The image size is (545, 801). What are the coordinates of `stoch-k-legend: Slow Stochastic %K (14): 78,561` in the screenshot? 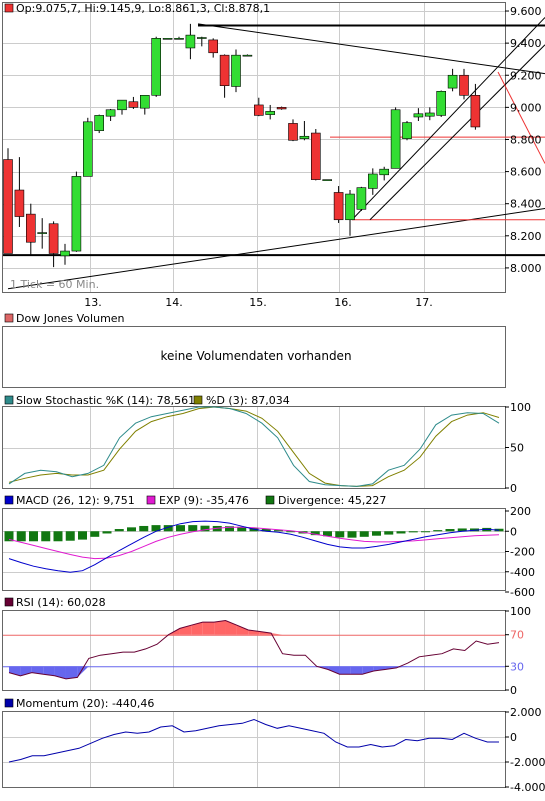 It's located at (105, 400).